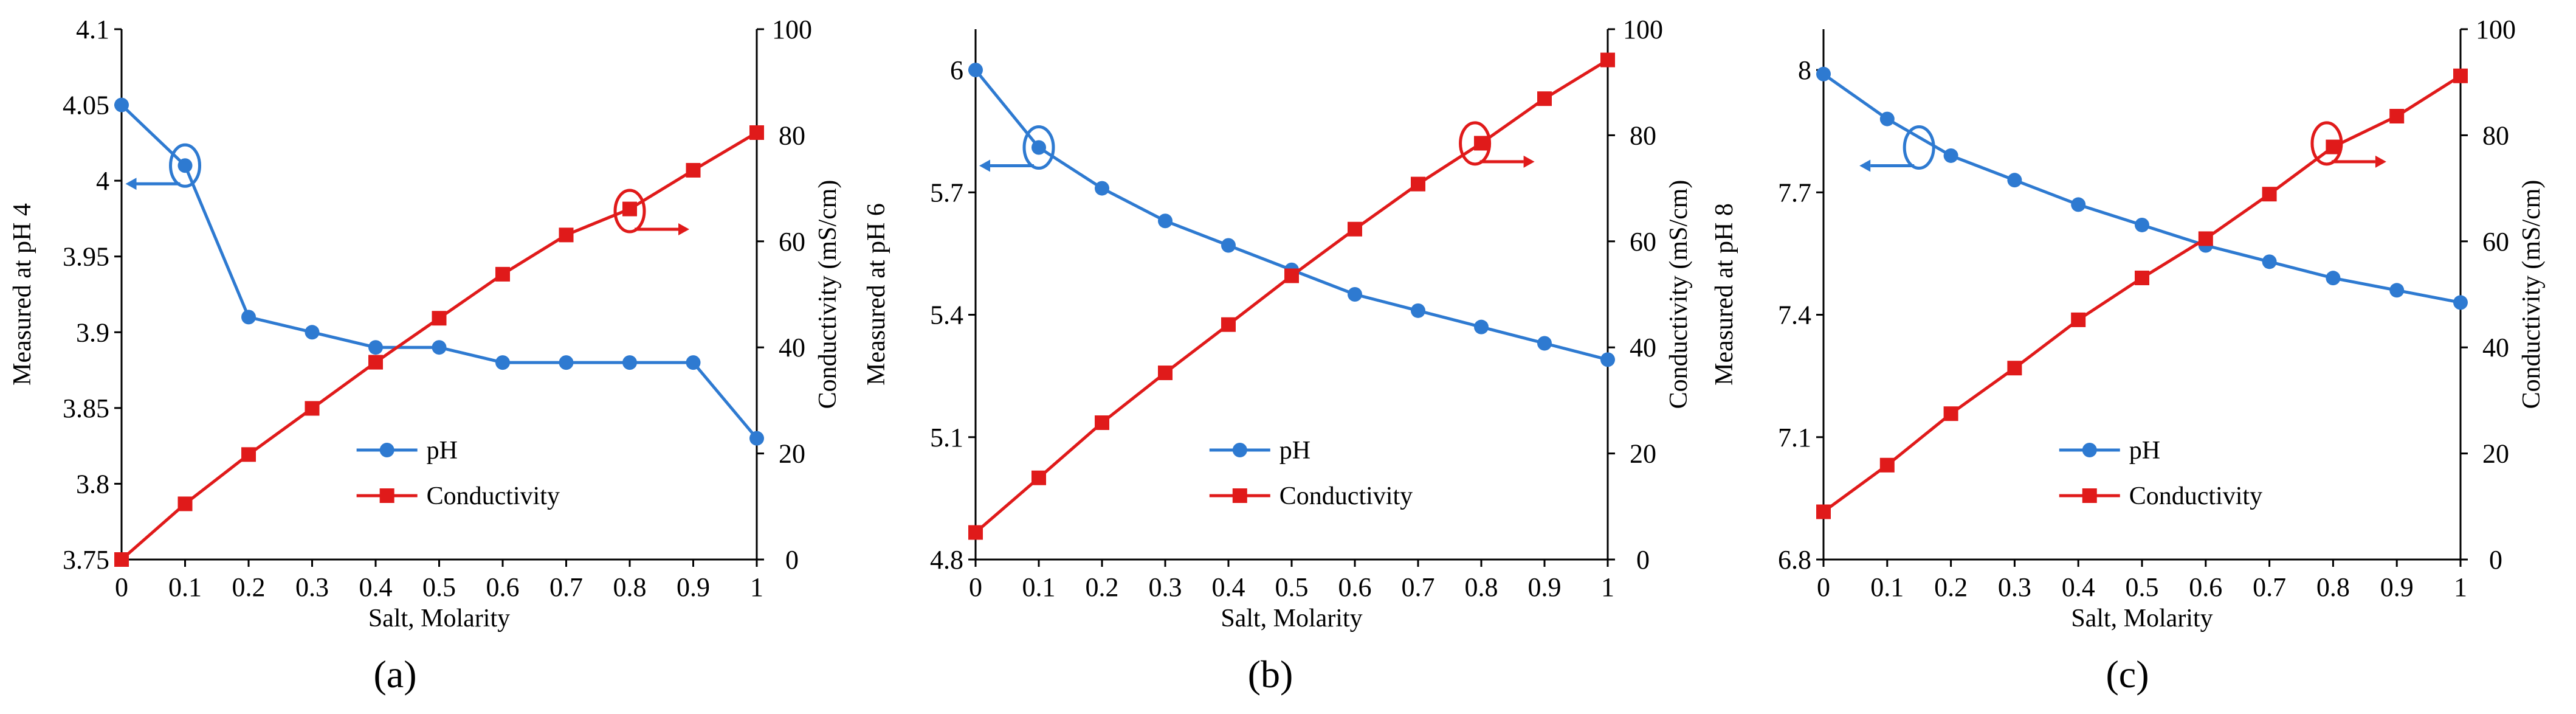 The image size is (2576, 714). Describe the element at coordinates (1794, 560) in the screenshot. I see `y-left-tick-label: 6.8` at that location.